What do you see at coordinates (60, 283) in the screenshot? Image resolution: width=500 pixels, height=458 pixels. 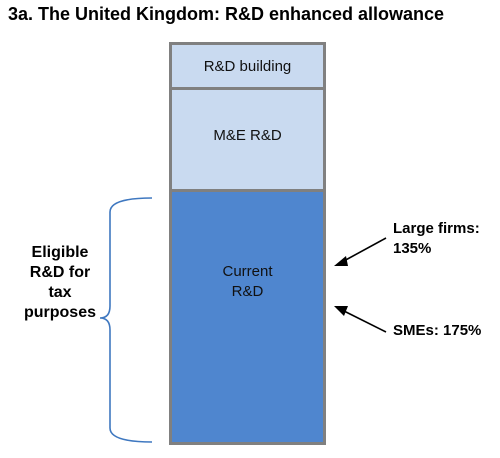 I see `brace-label: Eligible R&D for tax purposes` at bounding box center [60, 283].